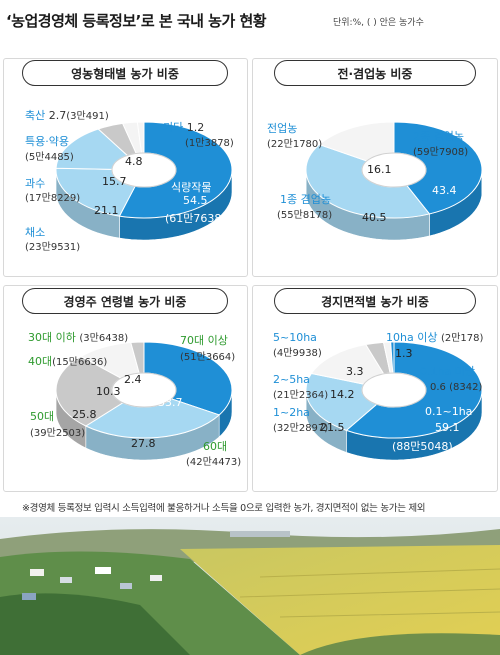  What do you see at coordinates (412, 337) in the screenshot?
I see `slice-name: 10ha 이상` at bounding box center [412, 337].